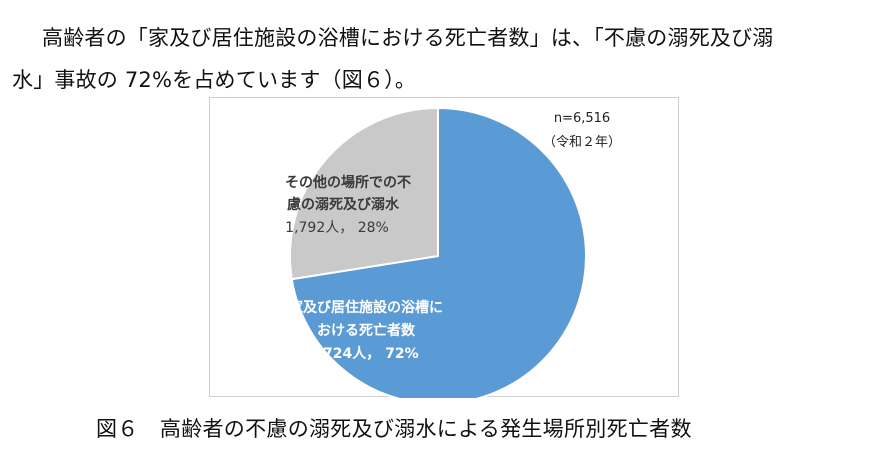 The image size is (893, 459). I want to click on slice-0-label-line-1: 家及び居住施設の浴槽に, so click(366, 307).